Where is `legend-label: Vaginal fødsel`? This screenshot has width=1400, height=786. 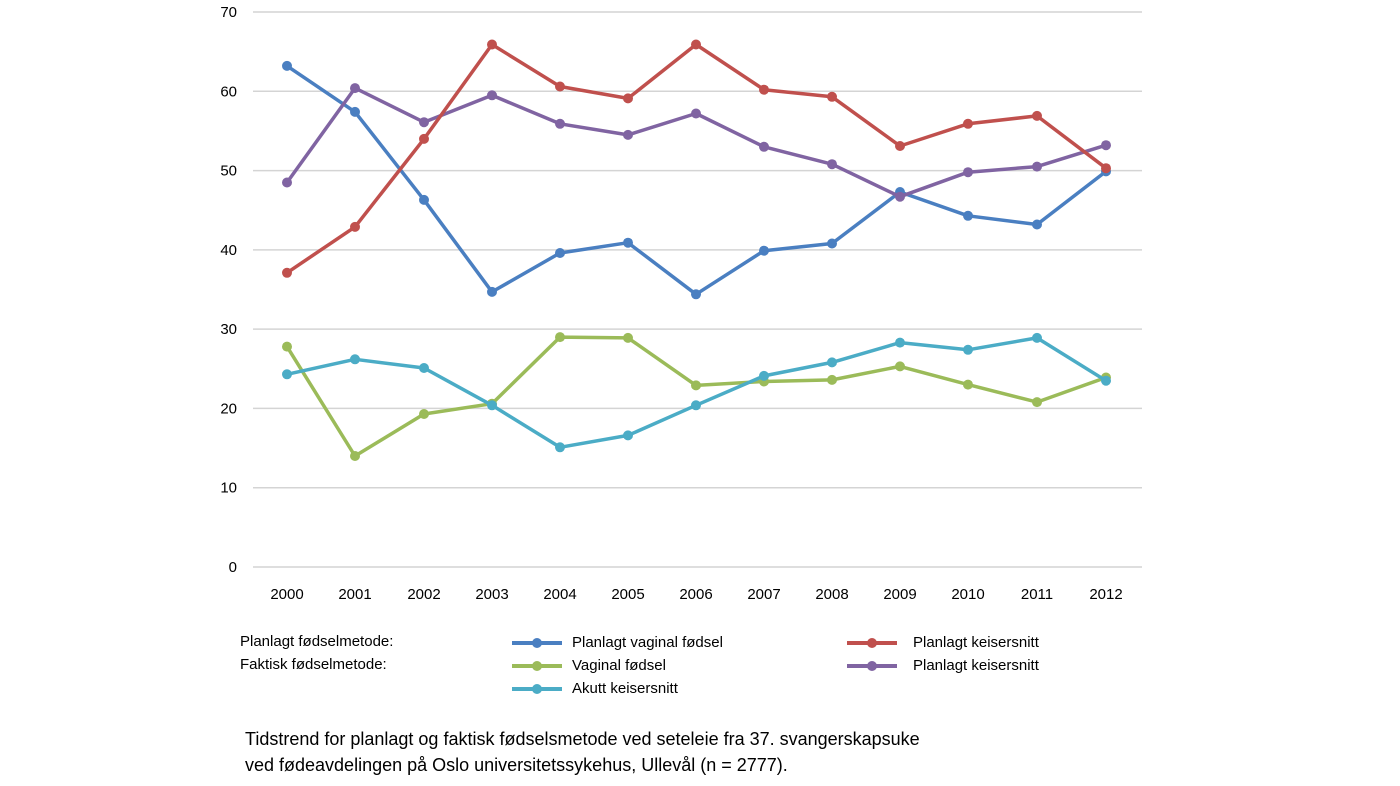 legend-label: Vaginal fødsel is located at coordinates (619, 665).